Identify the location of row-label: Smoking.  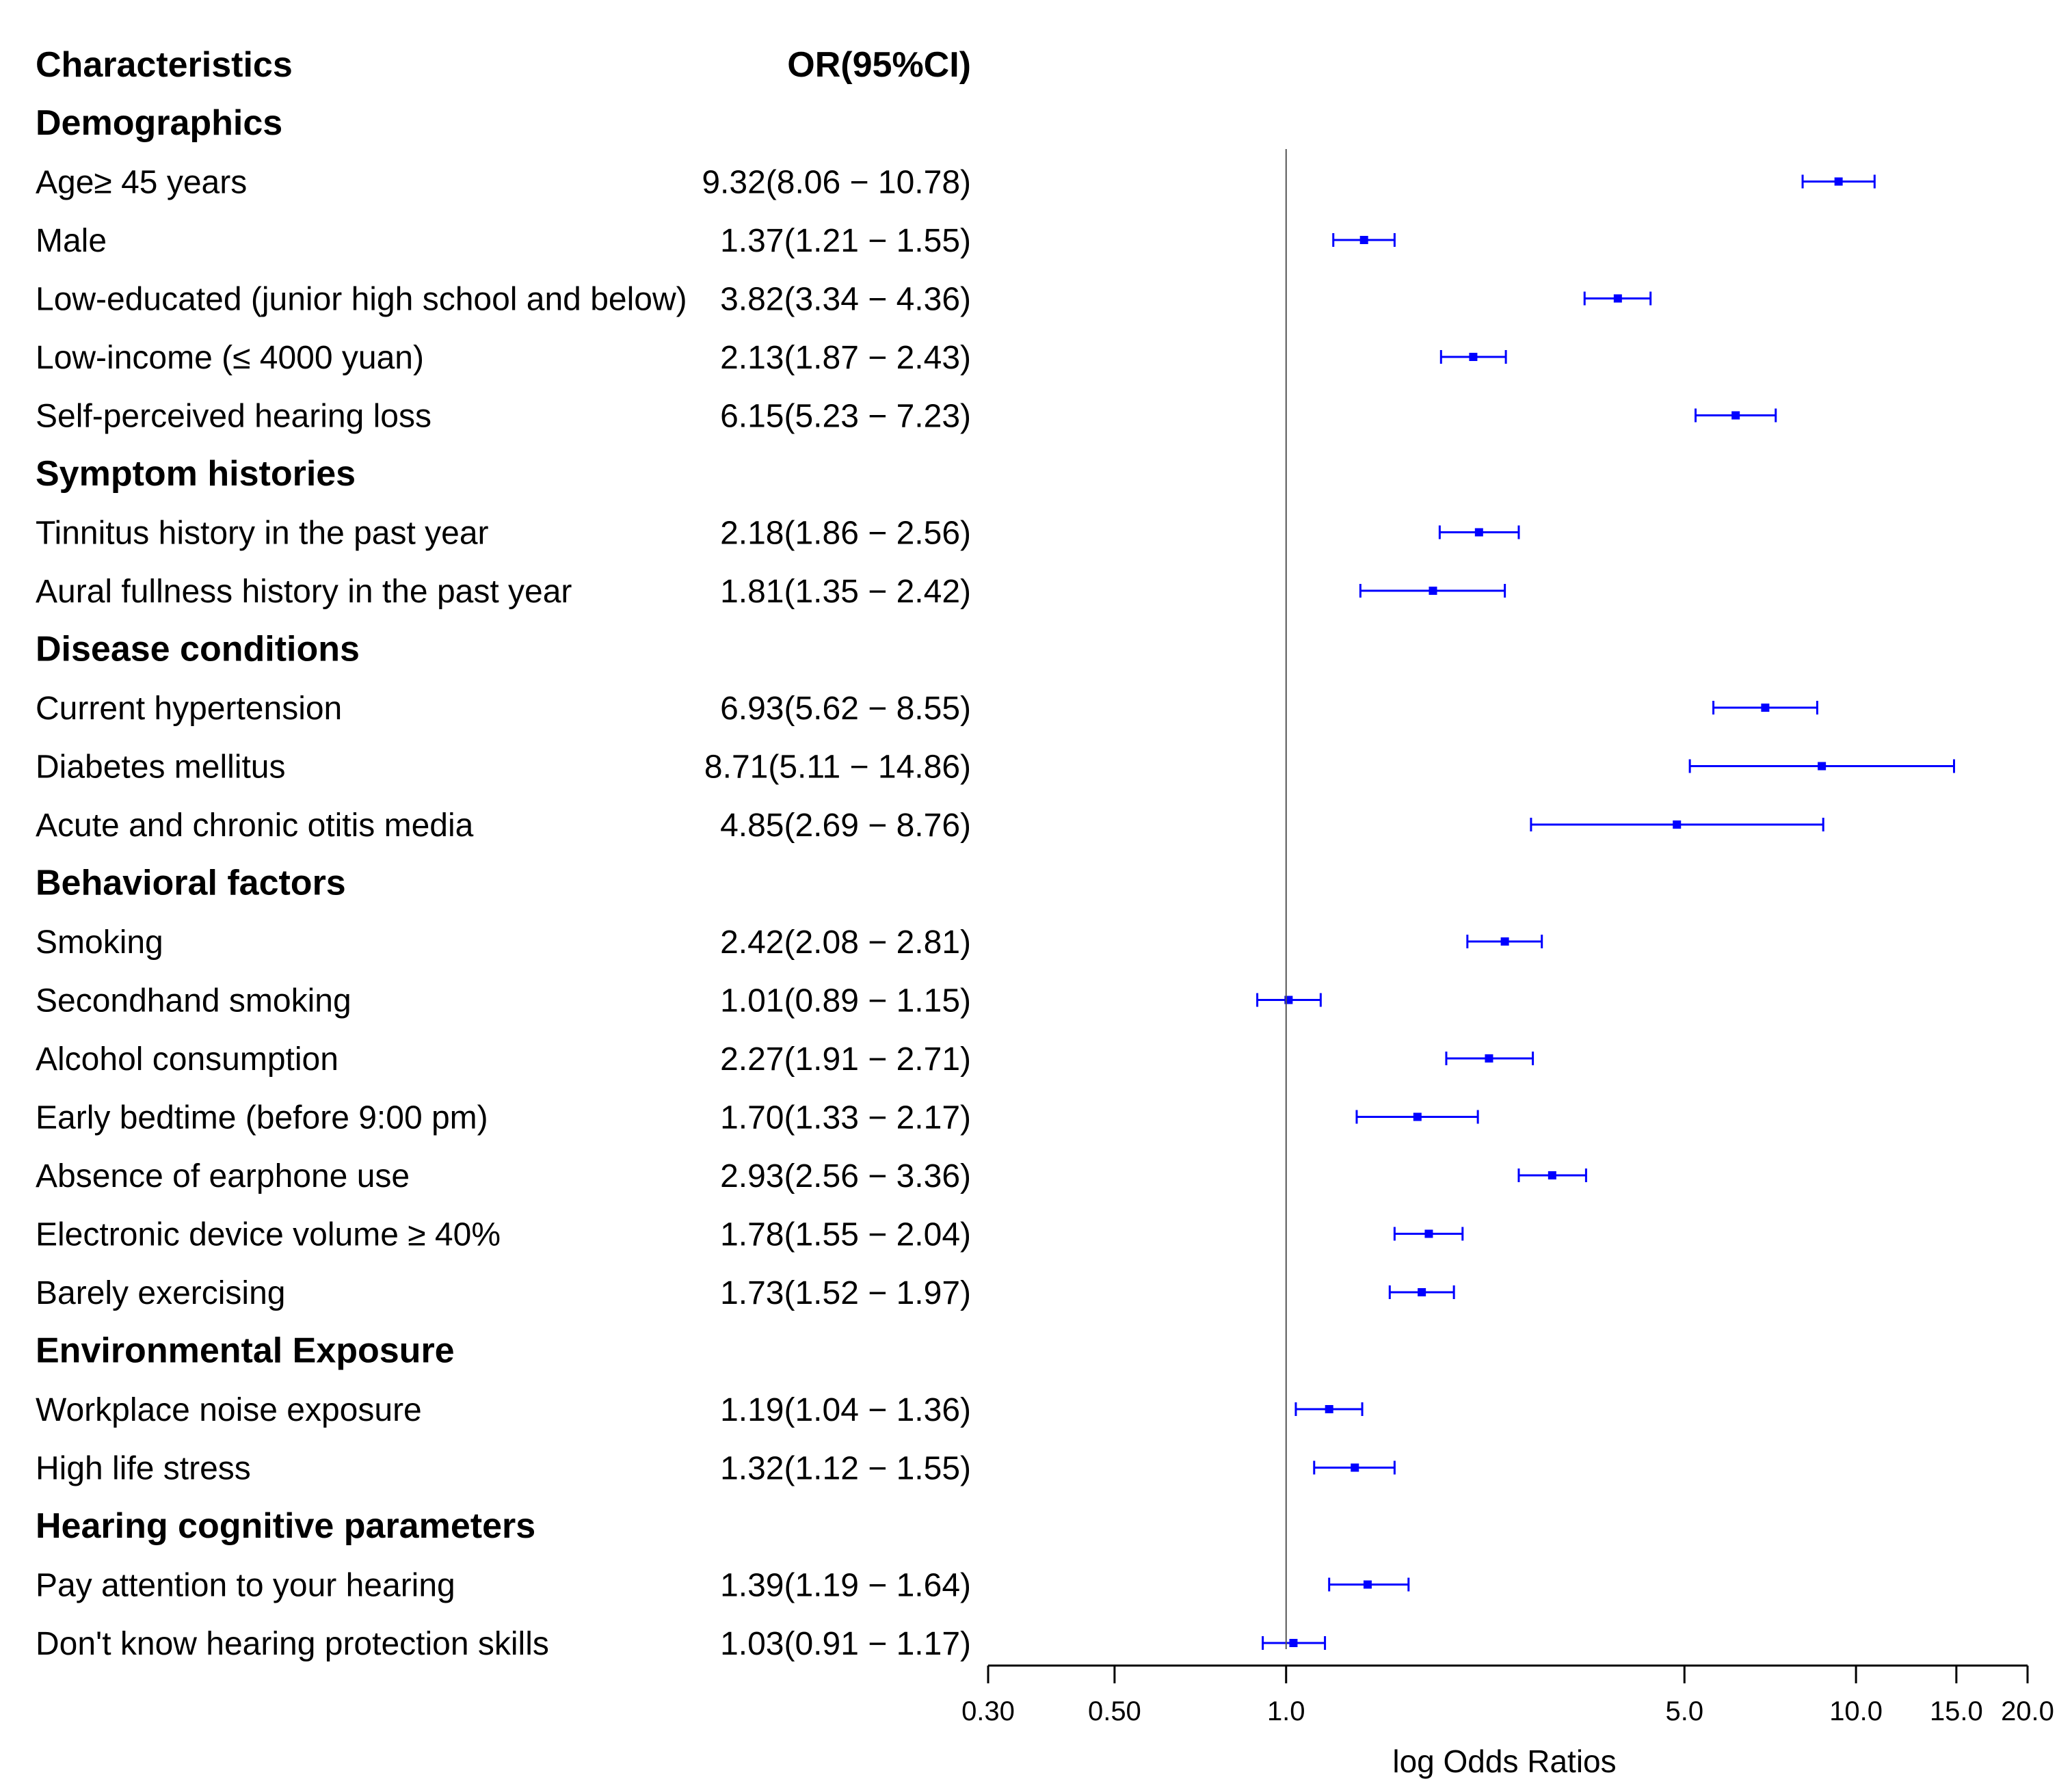
(99, 942).